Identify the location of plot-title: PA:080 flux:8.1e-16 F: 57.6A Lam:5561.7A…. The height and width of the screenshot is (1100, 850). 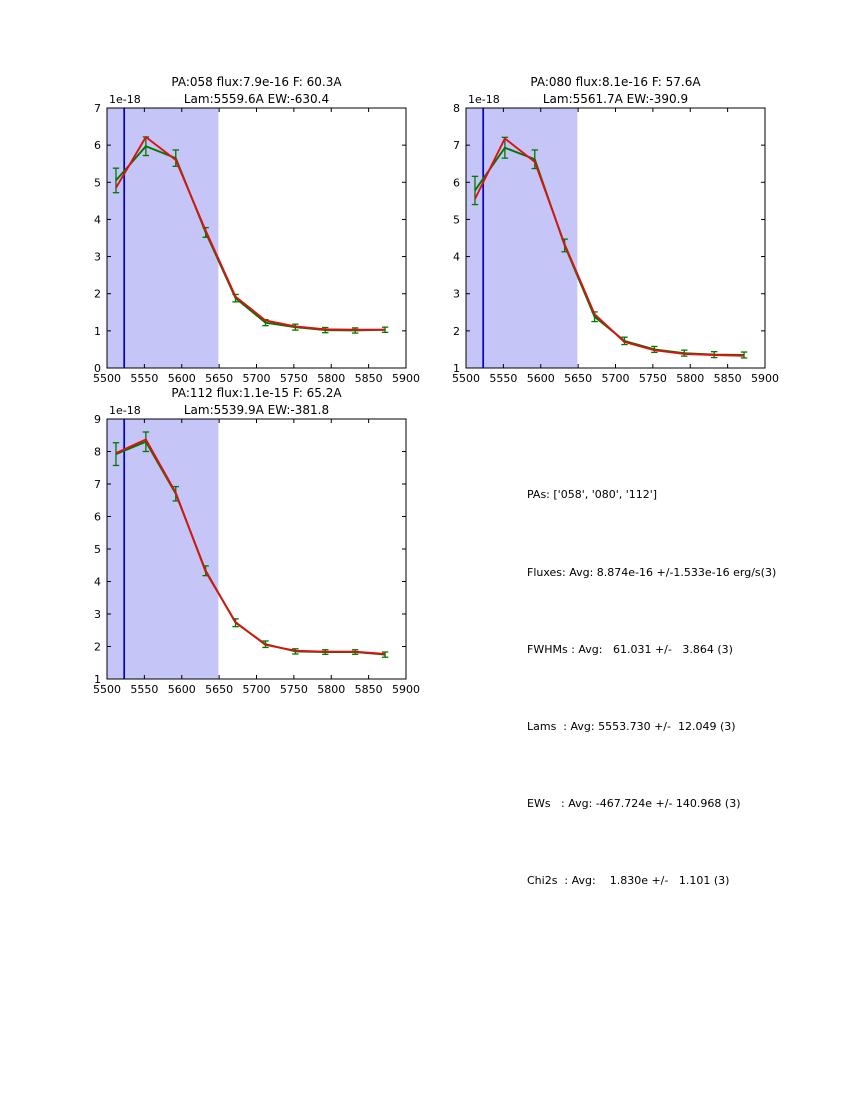
(615, 91).